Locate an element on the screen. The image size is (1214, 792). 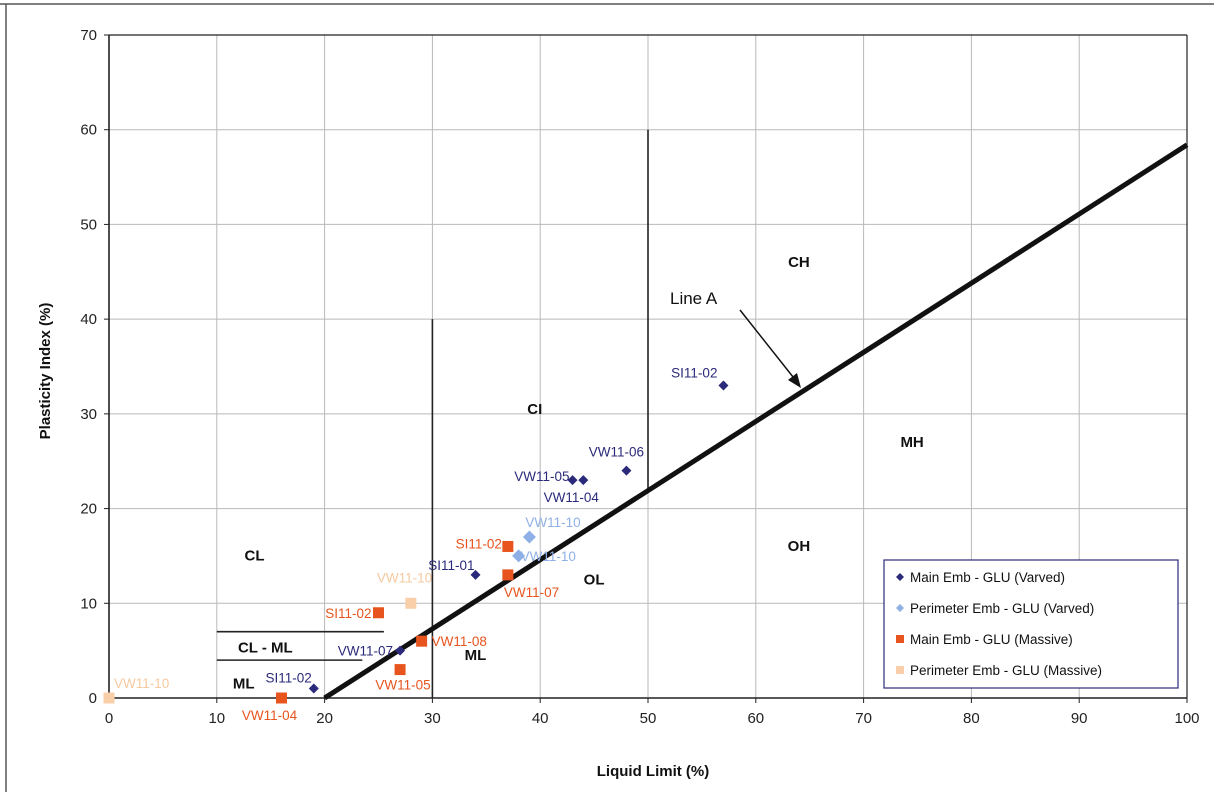
line-a-arrow is located at coordinates (768, 346).